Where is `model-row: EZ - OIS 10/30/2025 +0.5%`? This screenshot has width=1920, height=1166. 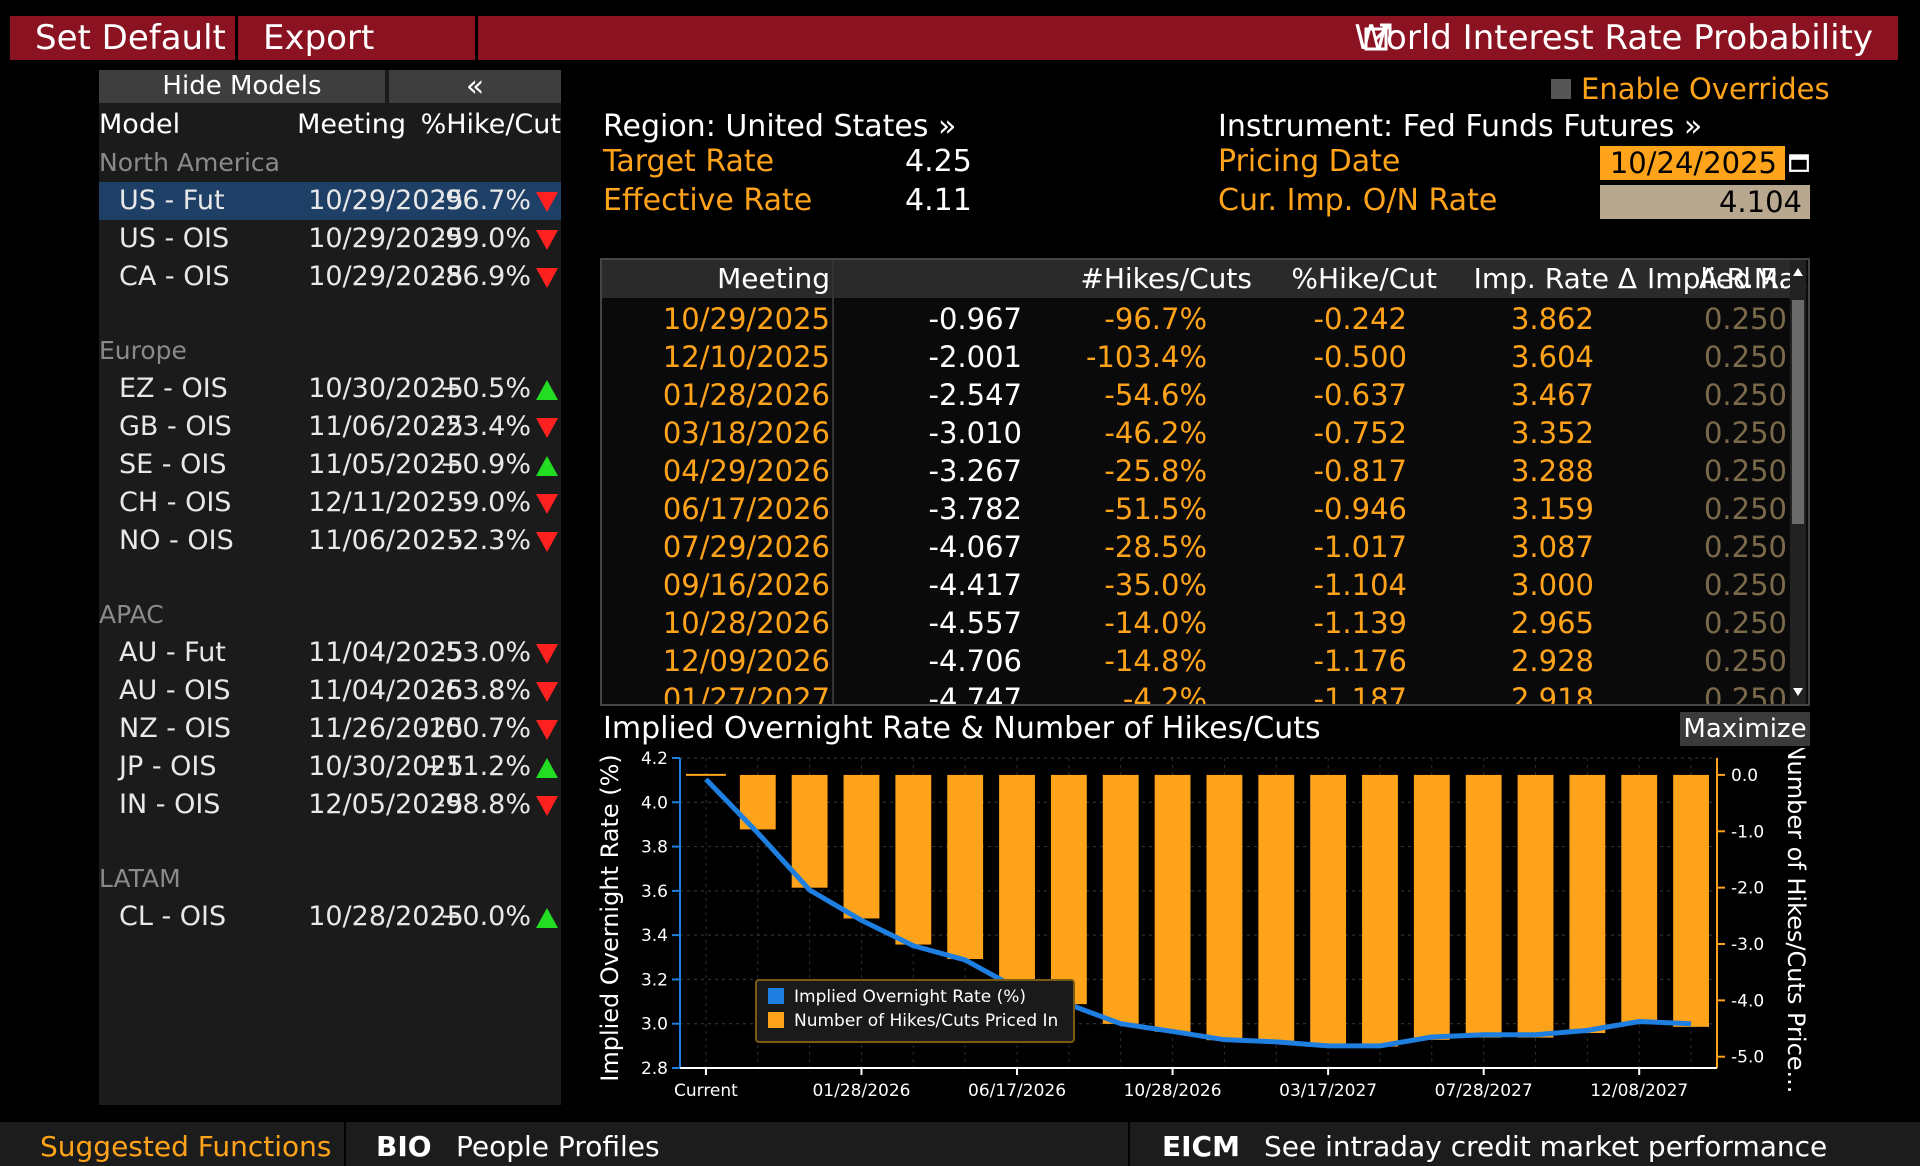 model-row: EZ - OIS 10/30/2025 +0.5% is located at coordinates (330, 389).